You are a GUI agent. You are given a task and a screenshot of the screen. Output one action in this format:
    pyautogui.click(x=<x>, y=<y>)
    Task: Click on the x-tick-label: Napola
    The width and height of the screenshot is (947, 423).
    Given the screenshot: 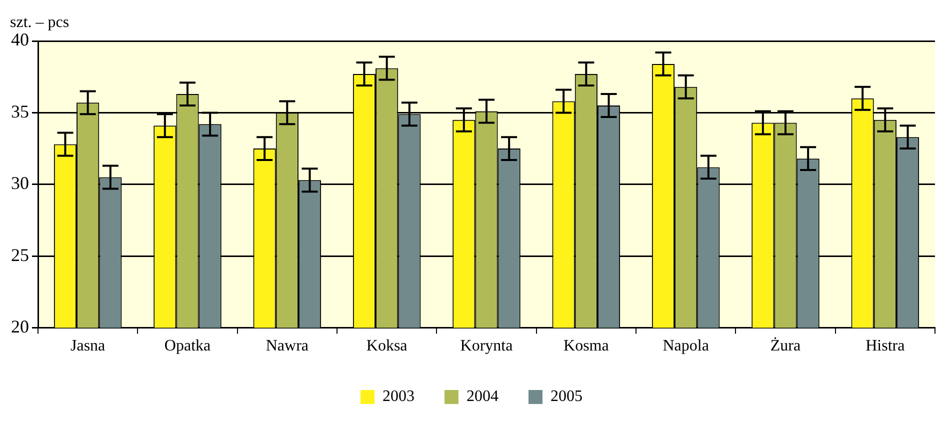 What is the action you would take?
    pyautogui.click(x=685, y=346)
    